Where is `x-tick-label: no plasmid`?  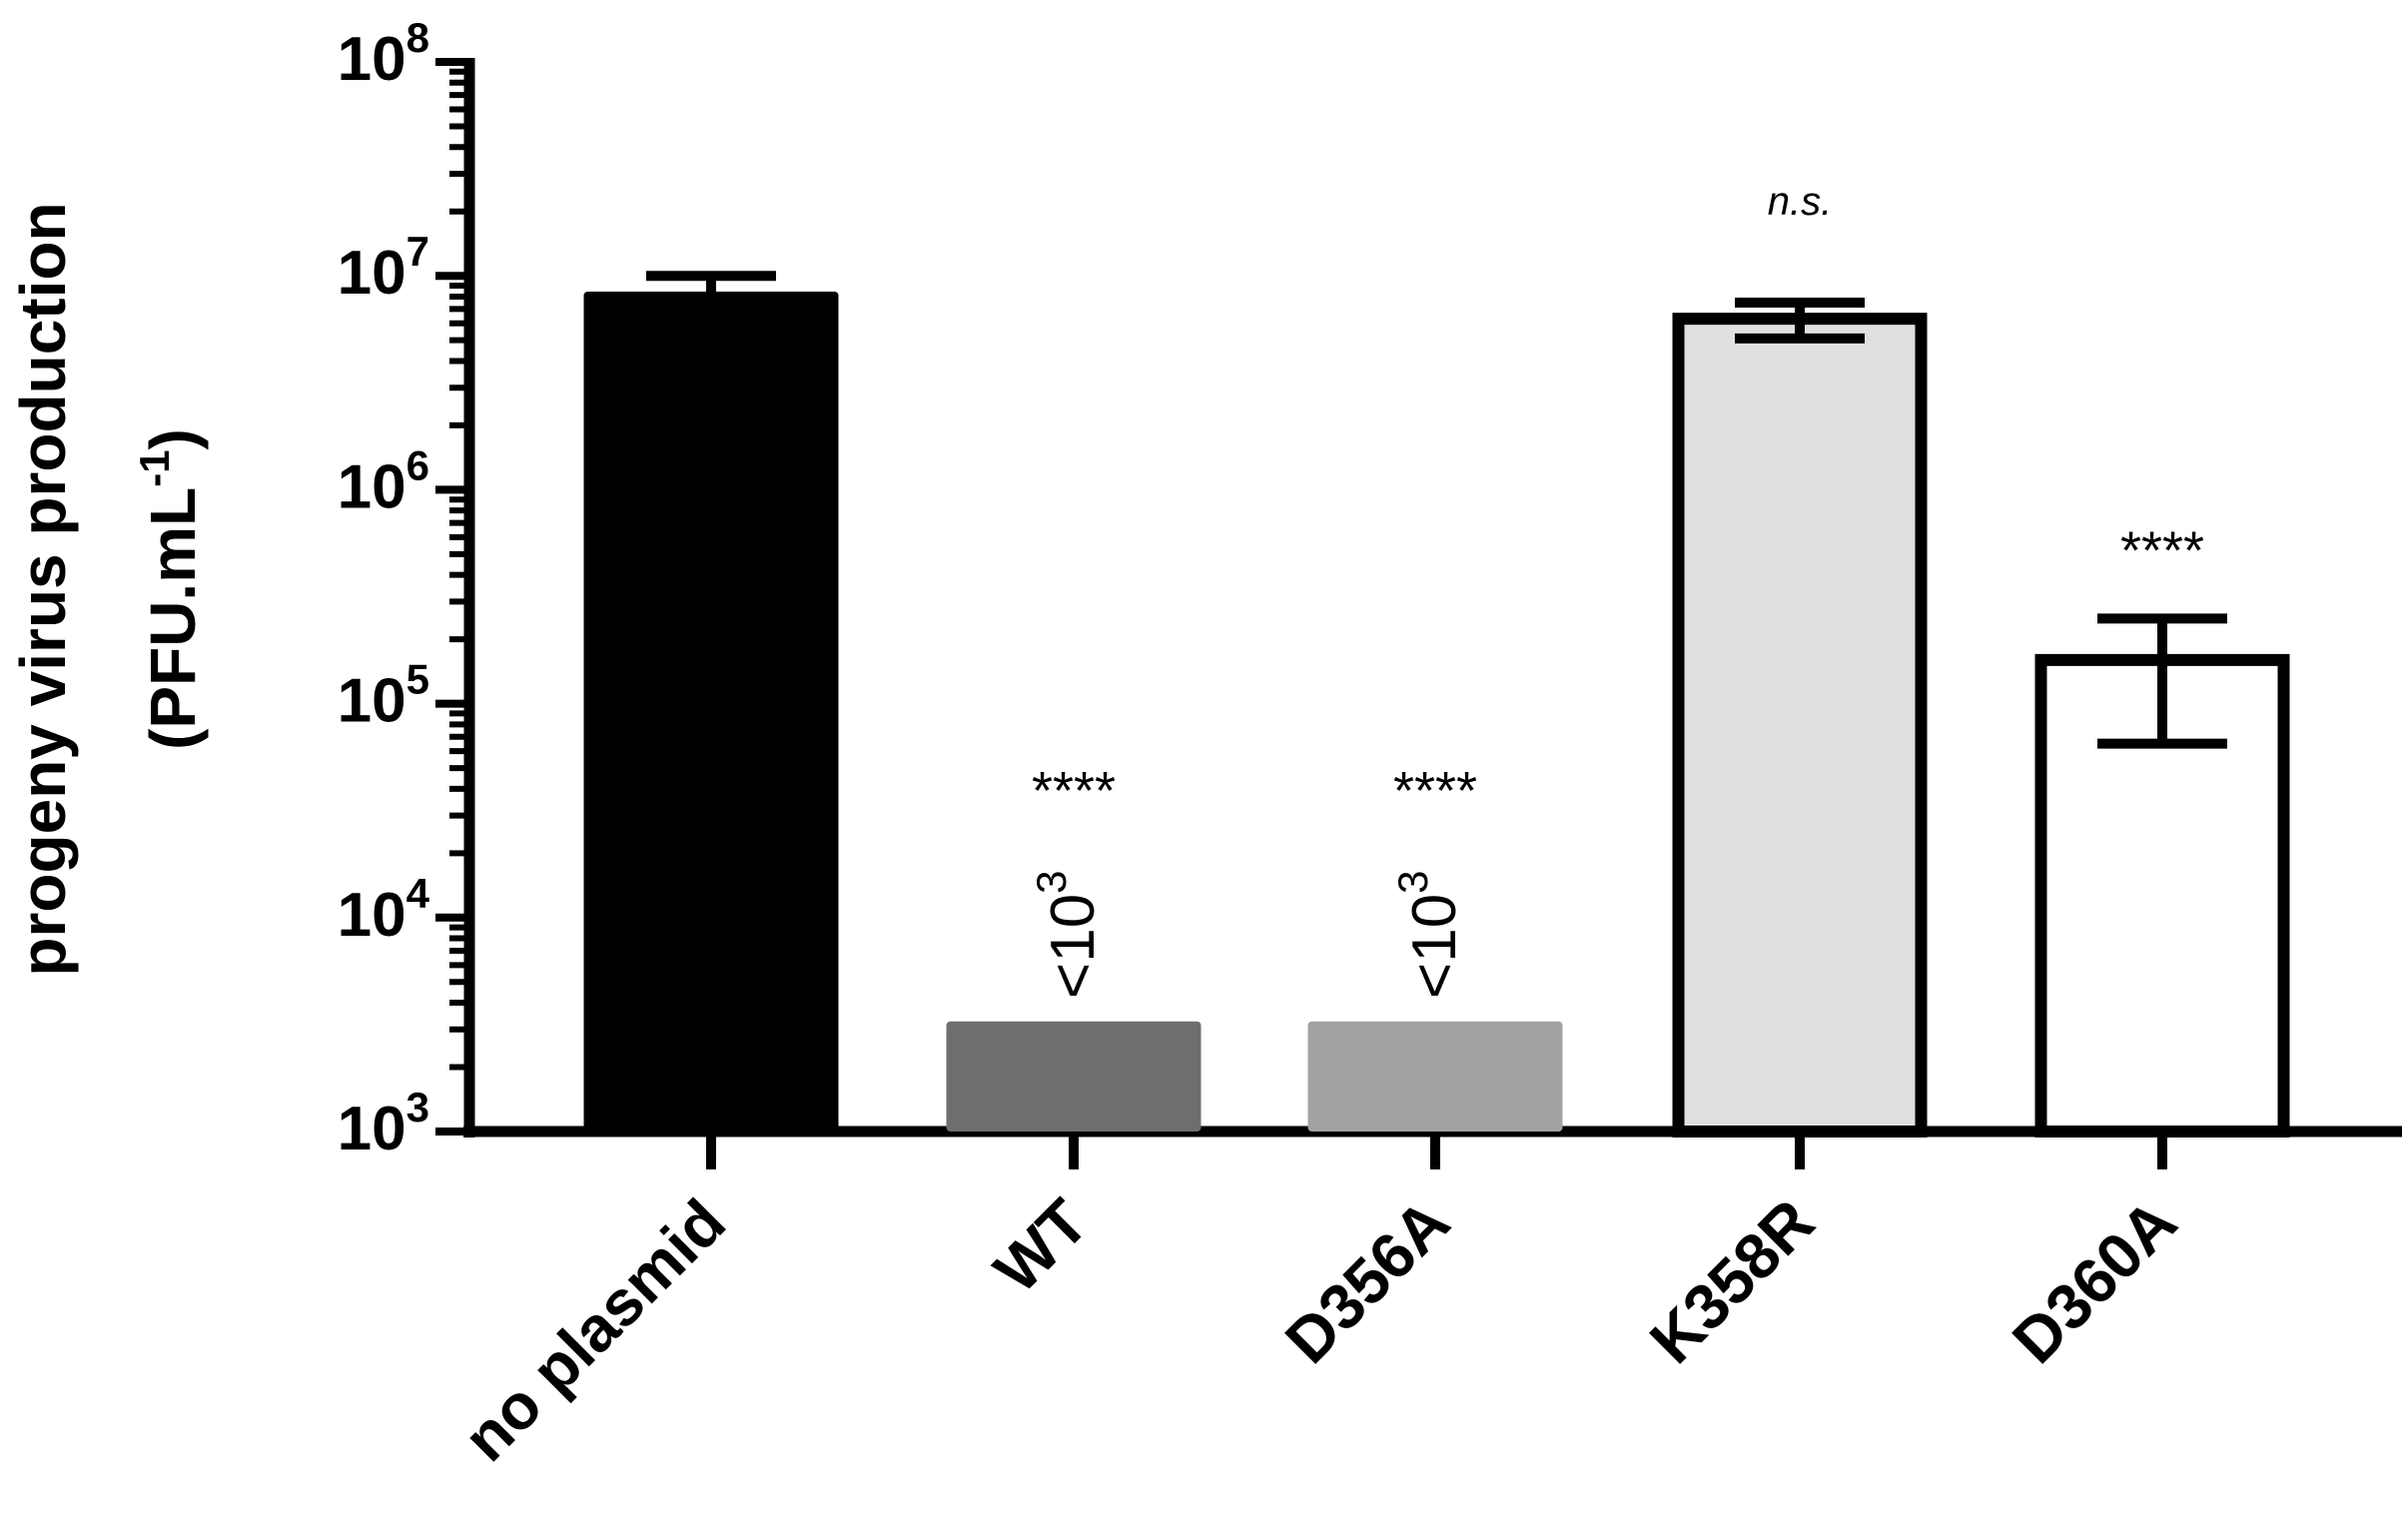
x-tick-label: no plasmid is located at coordinates (594, 1330).